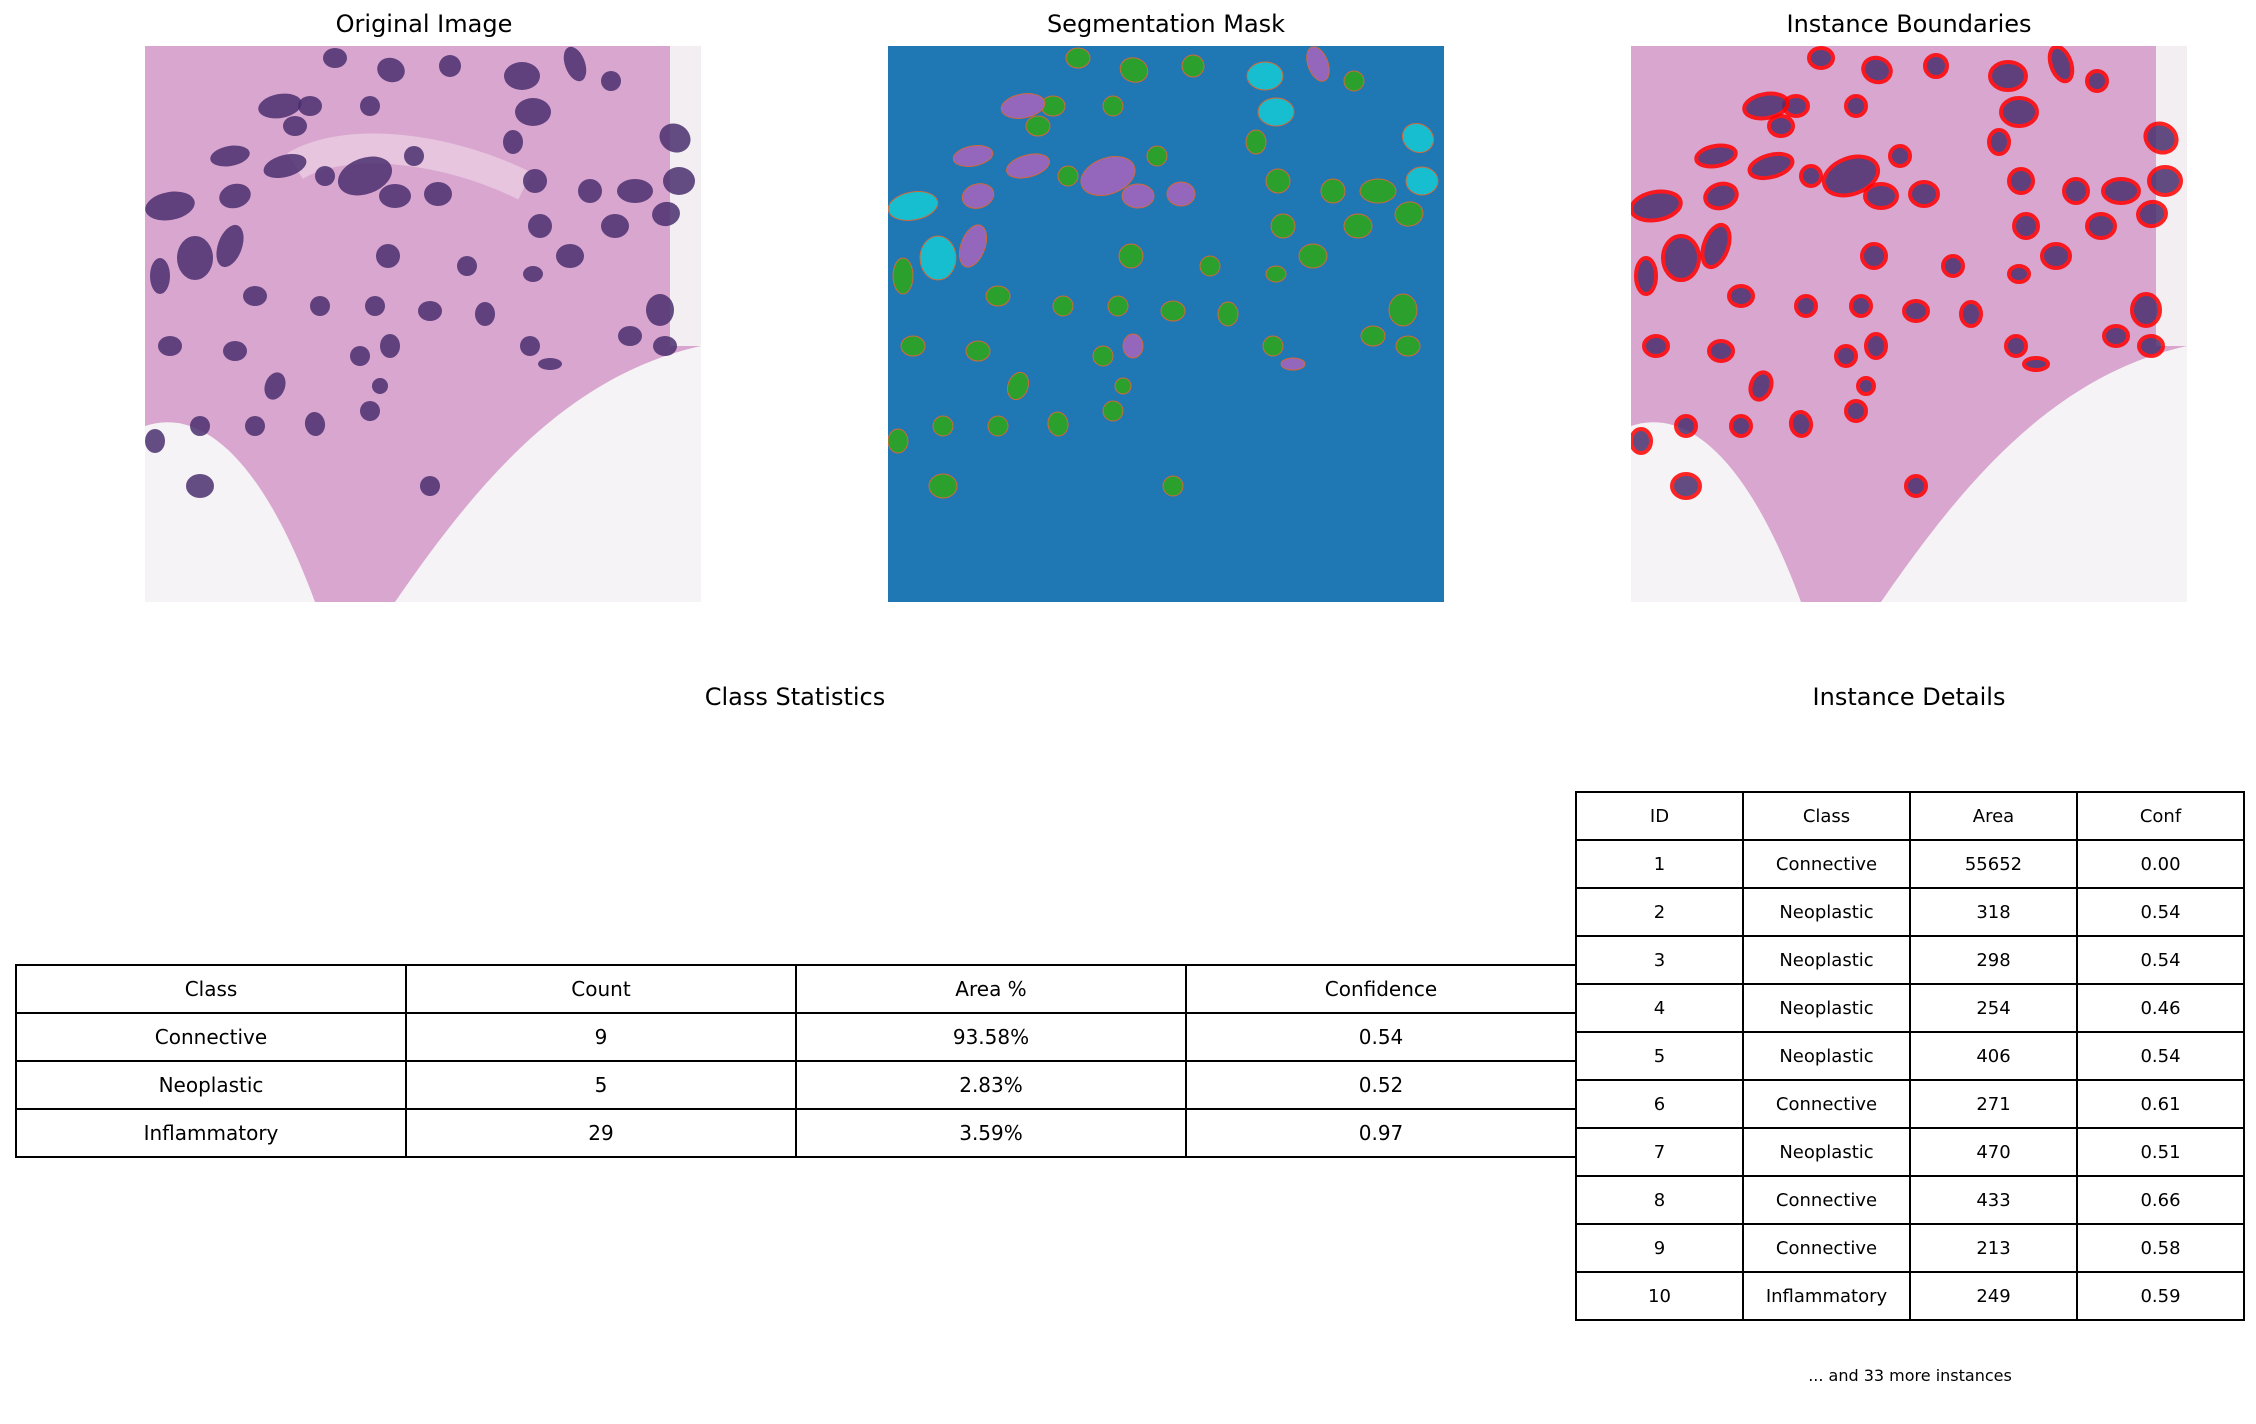  Describe the element at coordinates (1826, 1056) in the screenshot. I see `table-cell: Neoplastic` at that location.